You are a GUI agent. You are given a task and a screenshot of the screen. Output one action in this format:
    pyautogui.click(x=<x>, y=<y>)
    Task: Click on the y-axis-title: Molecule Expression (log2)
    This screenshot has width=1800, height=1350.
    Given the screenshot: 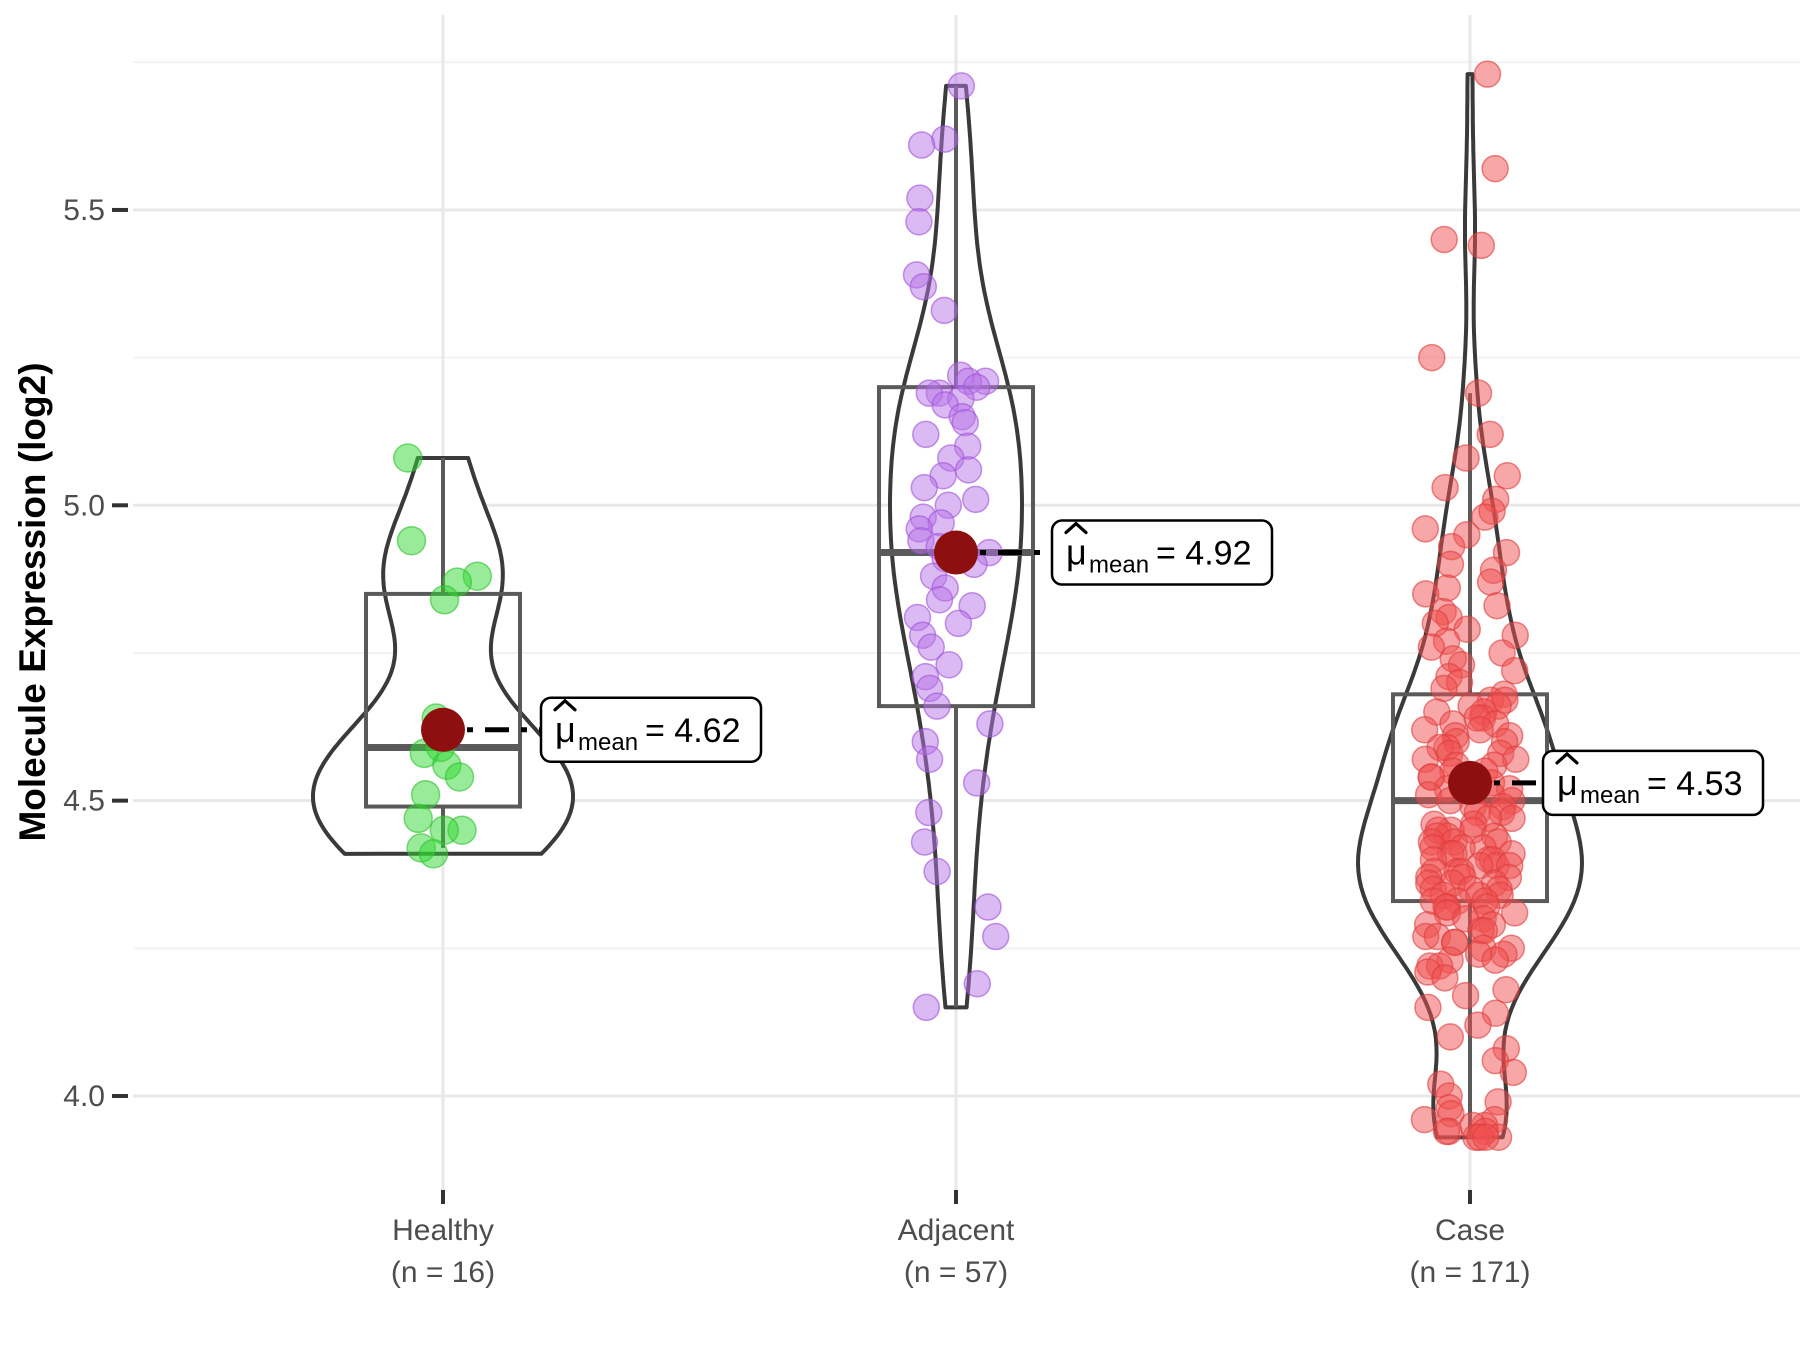 What is the action you would take?
    pyautogui.click(x=32, y=601)
    